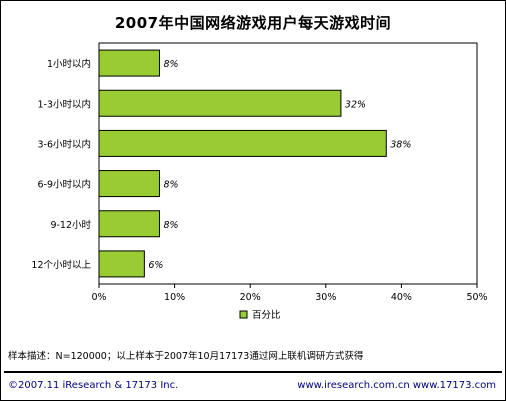  What do you see at coordinates (64, 185) in the screenshot?
I see `y-tick-label: 6-9小时以内` at bounding box center [64, 185].